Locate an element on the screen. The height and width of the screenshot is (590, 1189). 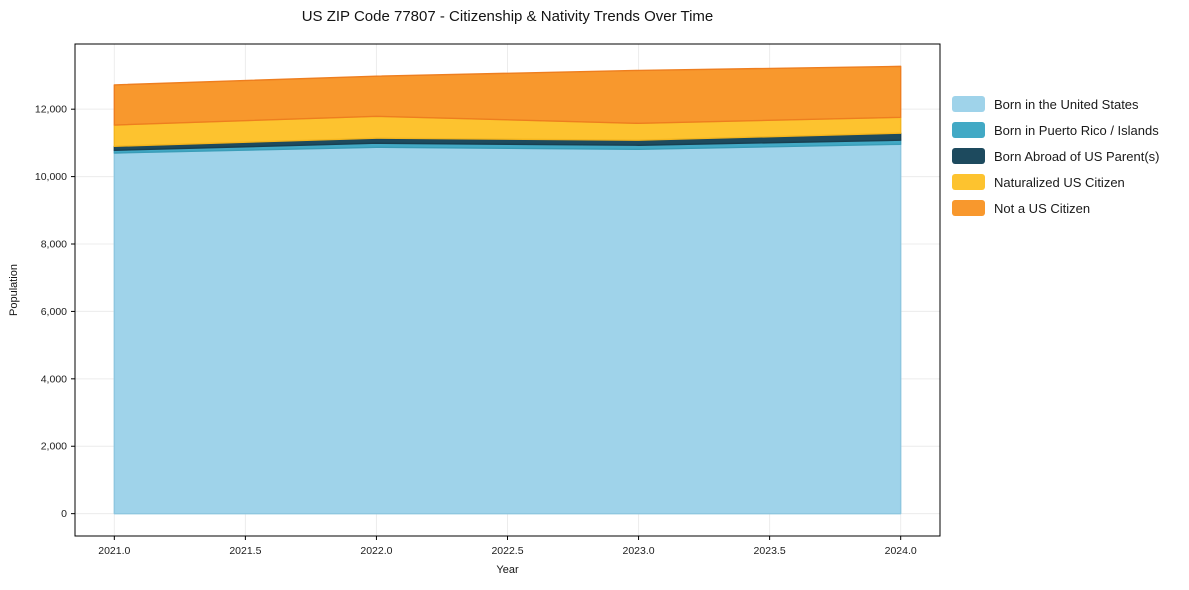
legend-item: Born Abroad of US Parent(s) is located at coordinates (1055, 156).